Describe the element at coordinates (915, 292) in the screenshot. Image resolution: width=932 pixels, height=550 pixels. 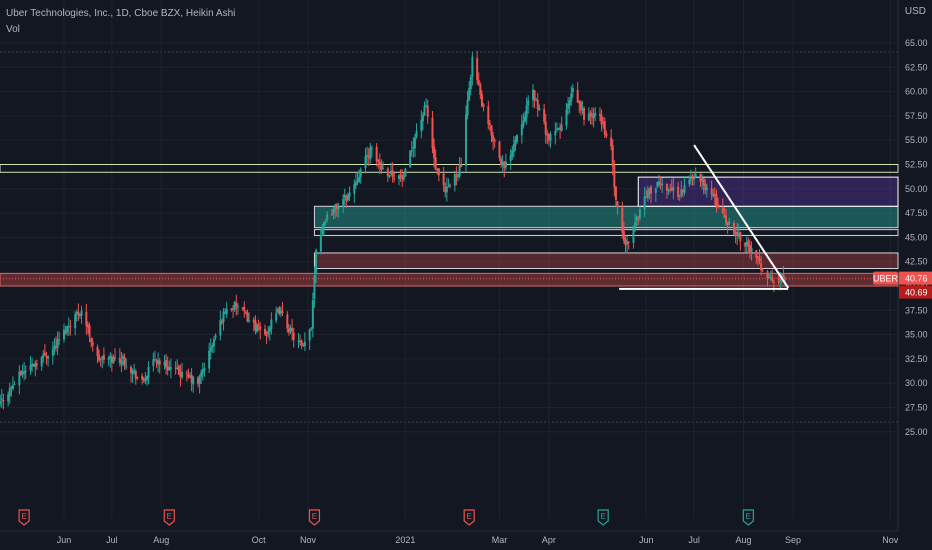
I see `secondary-price-badge` at that location.